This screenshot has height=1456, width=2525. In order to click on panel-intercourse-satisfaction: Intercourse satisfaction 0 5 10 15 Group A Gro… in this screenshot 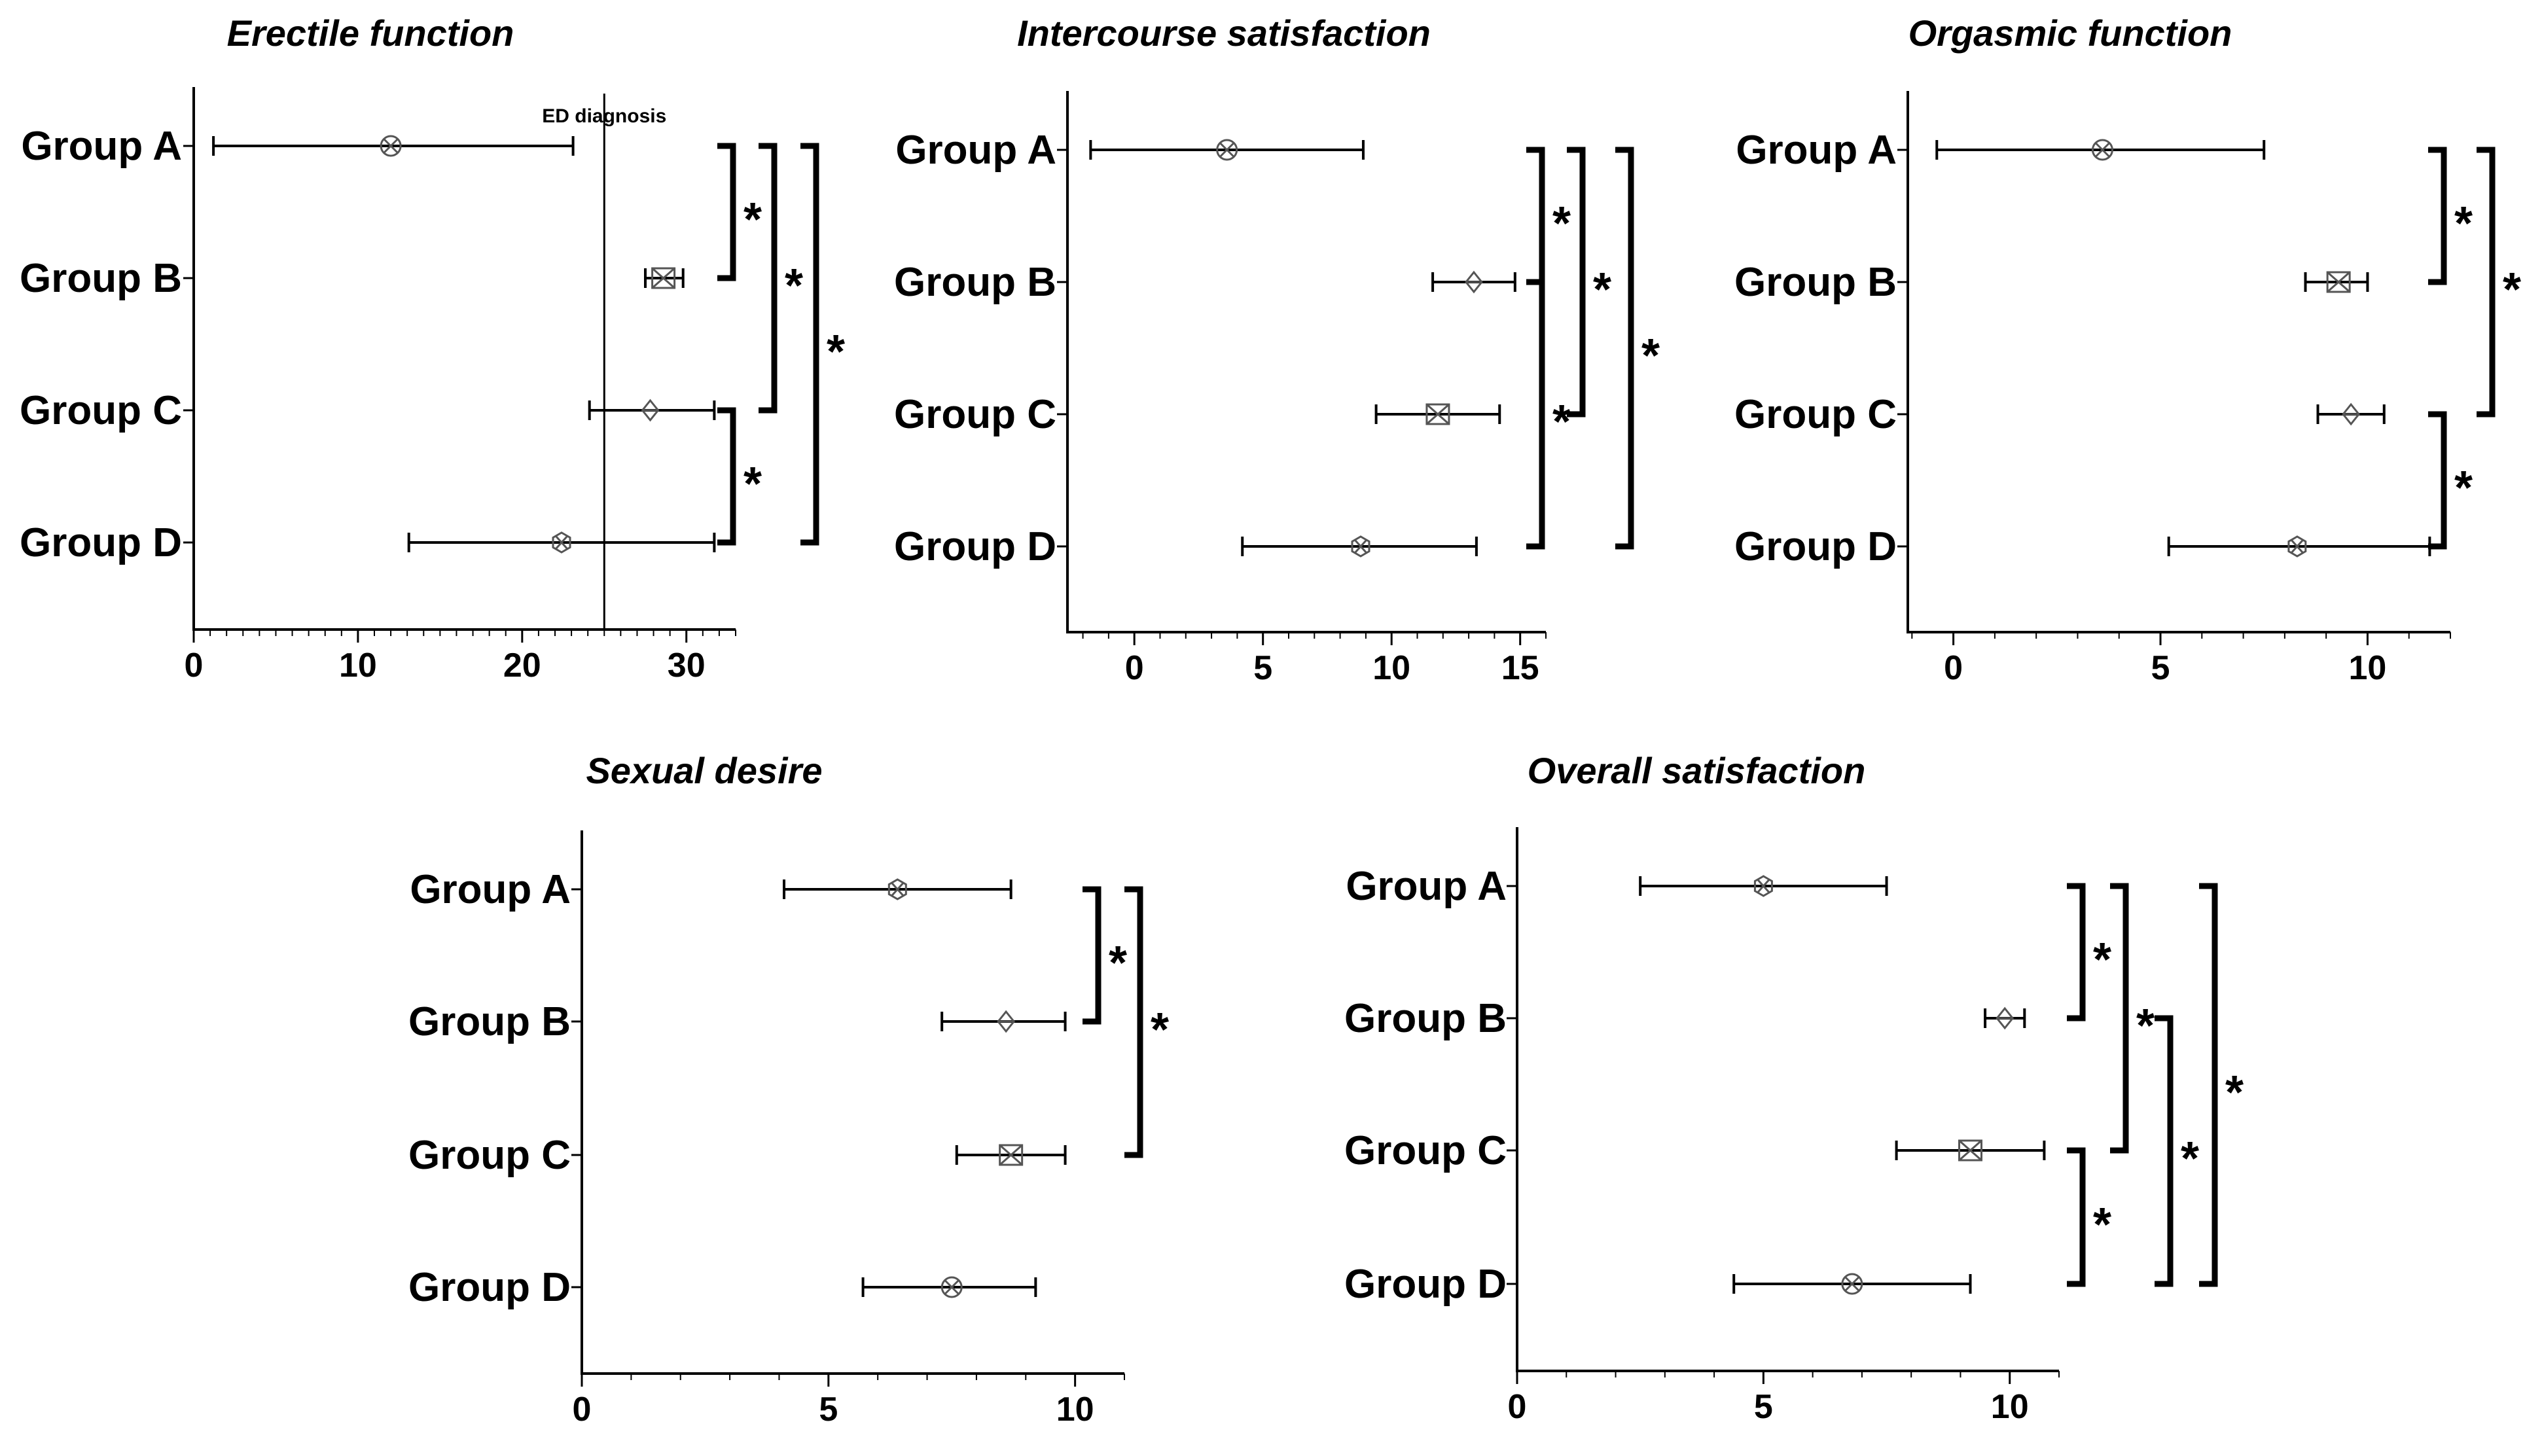, I will do `click(1277, 349)`.